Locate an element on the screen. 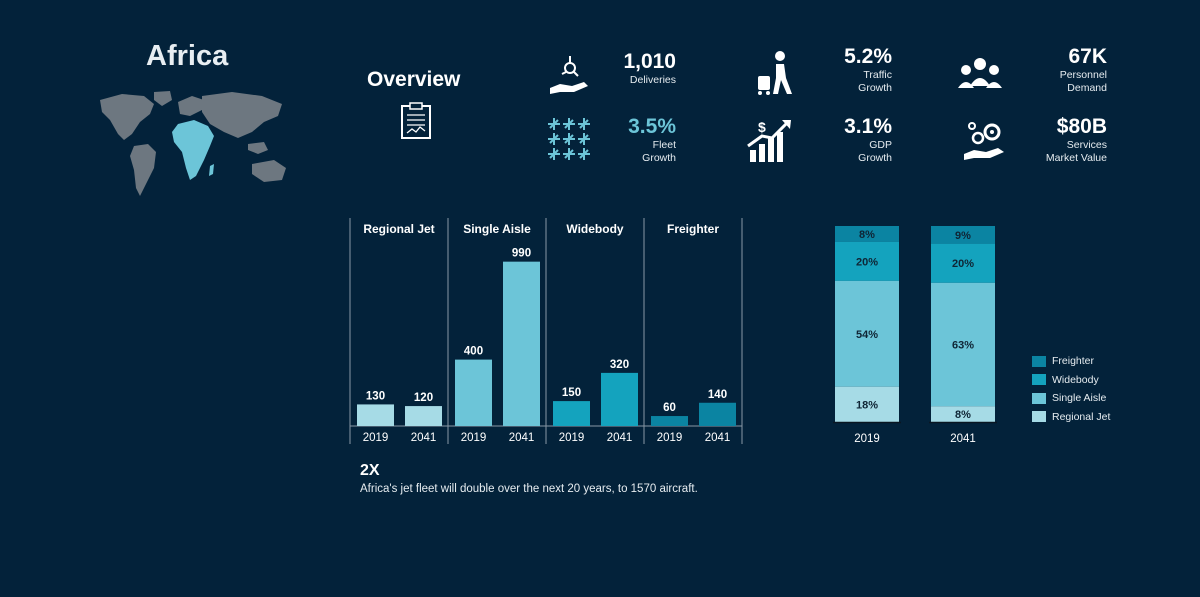  legend-label: Widebody is located at coordinates (1075, 379).